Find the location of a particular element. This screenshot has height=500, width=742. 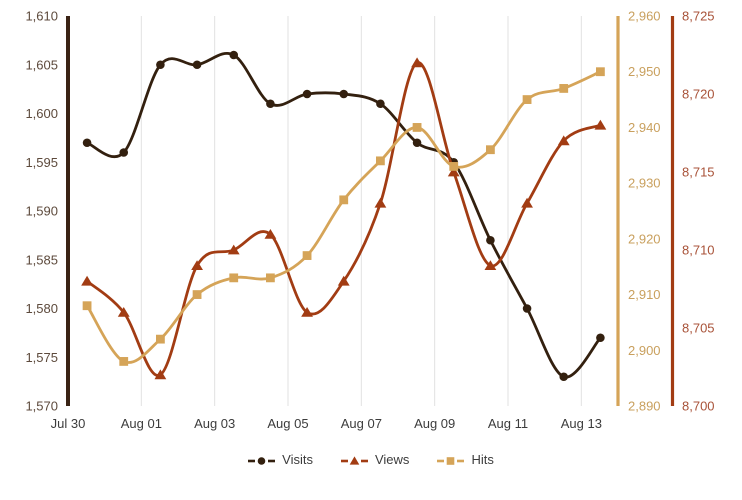

legend-item-views: Views is located at coordinates (375, 459).